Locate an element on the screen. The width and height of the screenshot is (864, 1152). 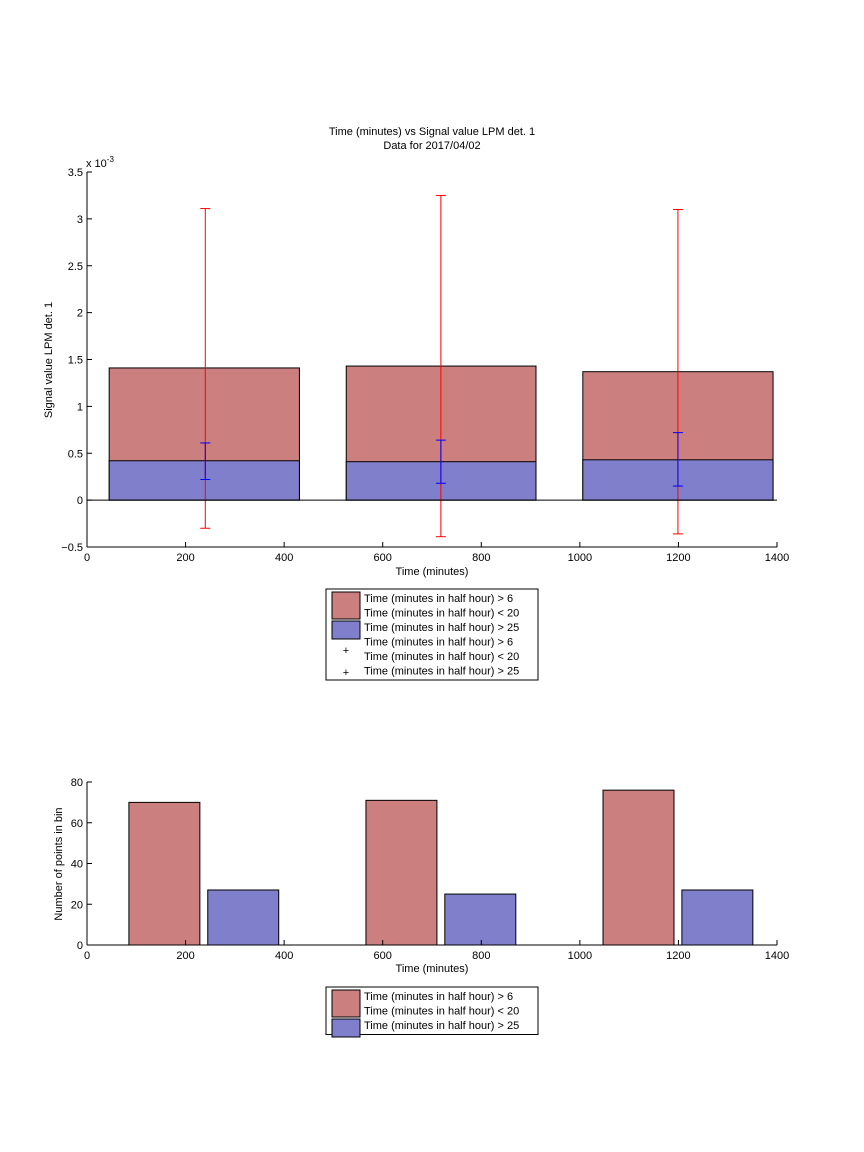
y-tick-label: 1 is located at coordinates (80, 407).